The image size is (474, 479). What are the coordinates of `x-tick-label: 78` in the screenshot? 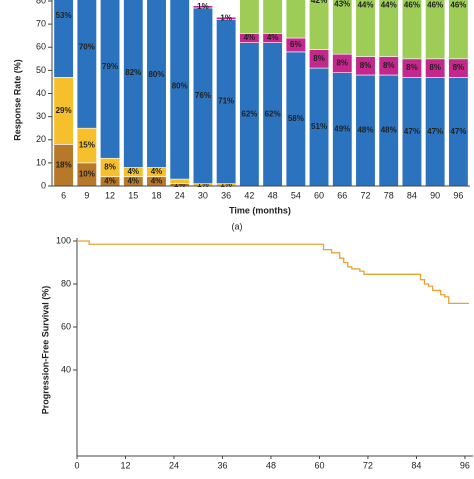 It's located at (389, 195).